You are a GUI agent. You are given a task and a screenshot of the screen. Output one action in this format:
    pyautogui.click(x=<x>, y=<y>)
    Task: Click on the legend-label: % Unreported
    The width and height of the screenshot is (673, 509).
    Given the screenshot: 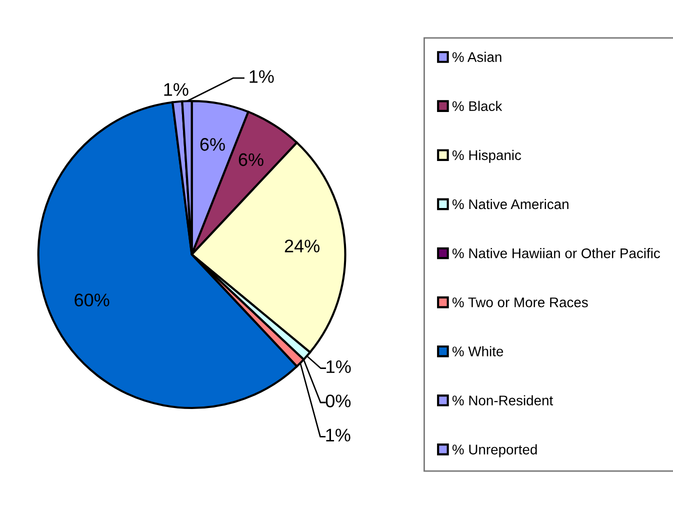 What is the action you would take?
    pyautogui.click(x=494, y=451)
    